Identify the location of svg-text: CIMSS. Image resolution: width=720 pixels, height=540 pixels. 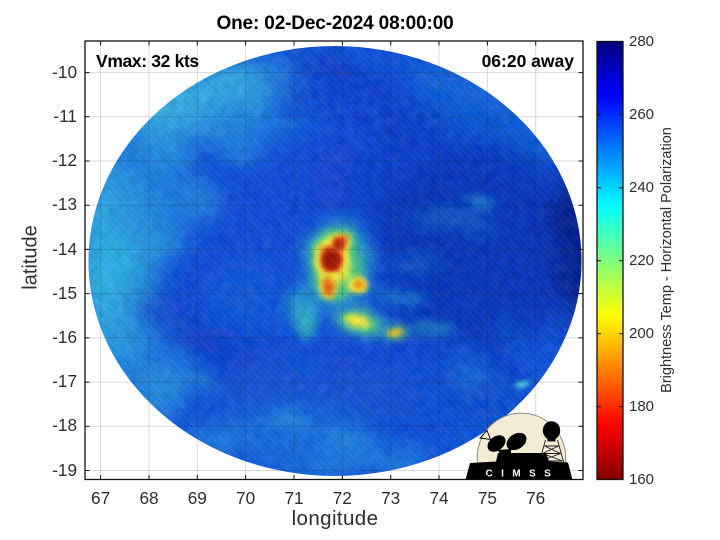
(523, 474).